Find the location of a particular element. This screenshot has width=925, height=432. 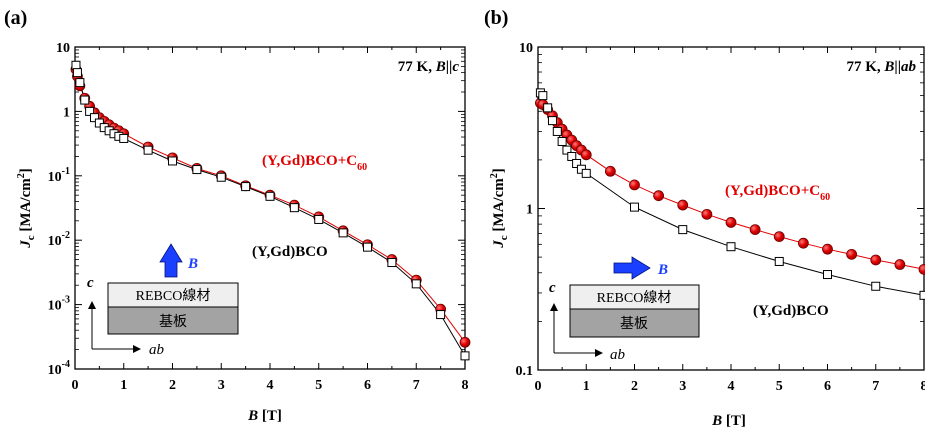

x-axis-title-b: B [T] is located at coordinates (728, 421).